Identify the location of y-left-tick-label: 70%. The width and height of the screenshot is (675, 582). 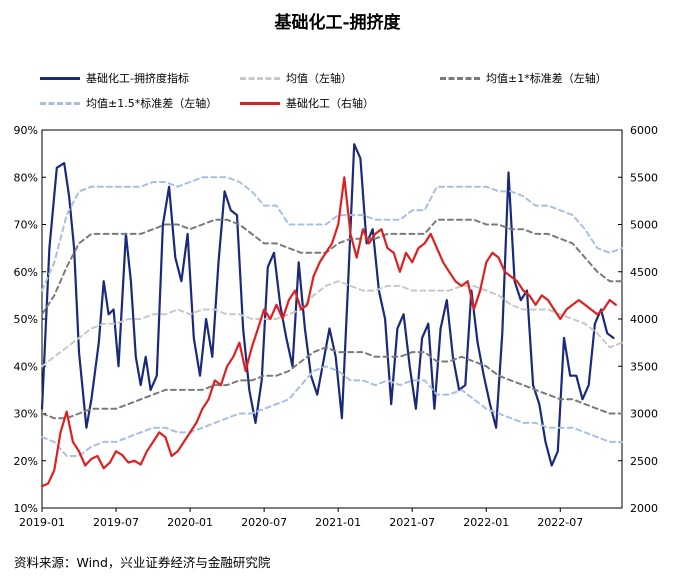
(26, 225).